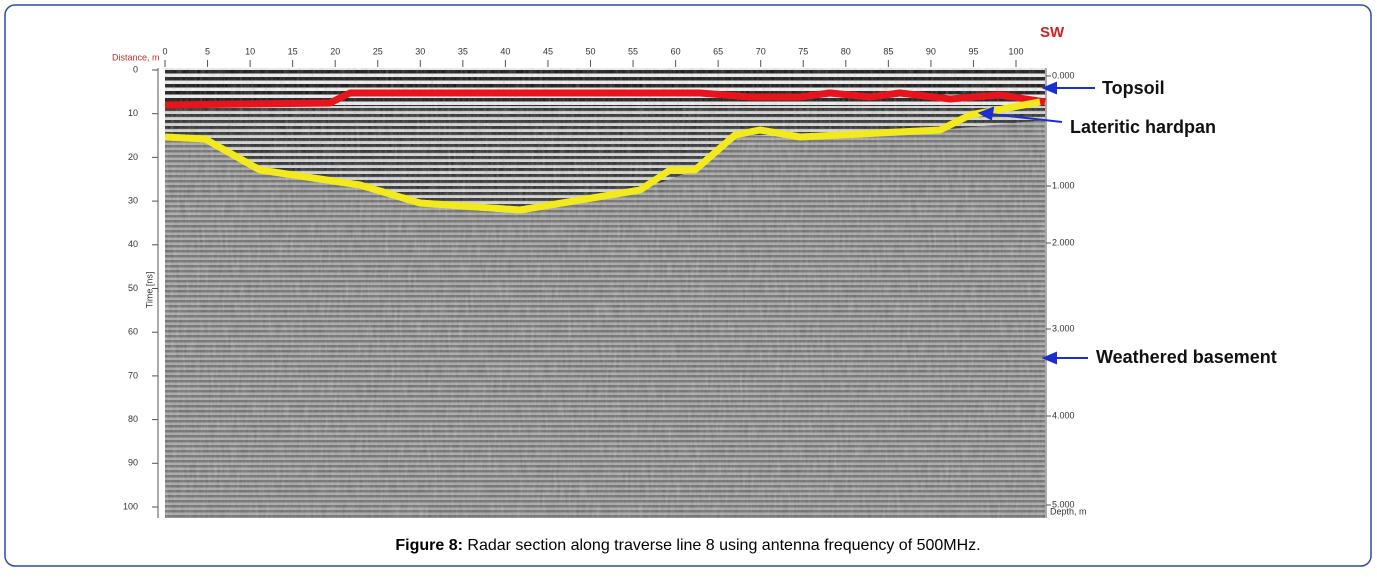 Image resolution: width=1377 pixels, height=577 pixels. I want to click on y-tick-label: 0, so click(135, 69).